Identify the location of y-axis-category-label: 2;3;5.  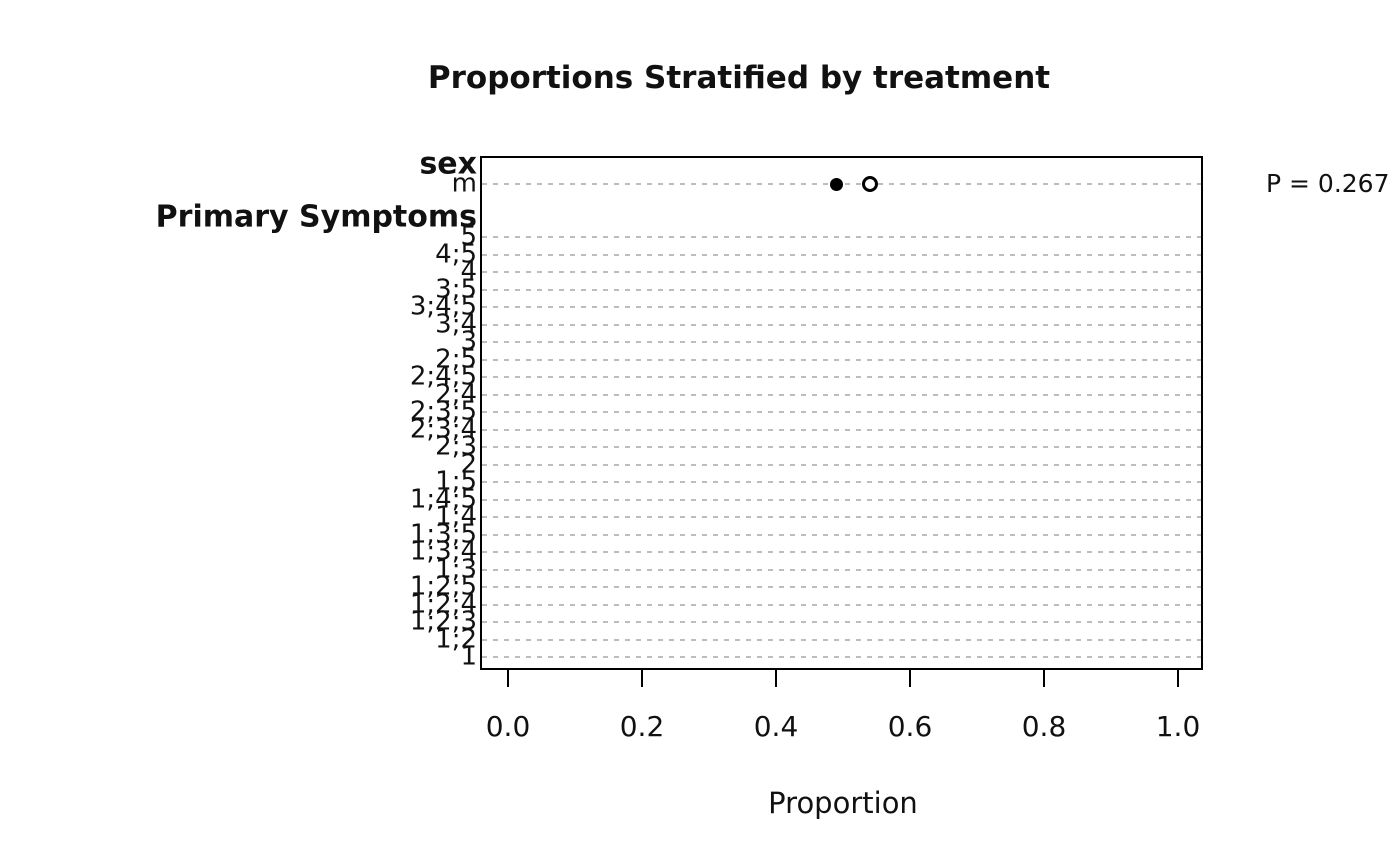
(443, 411).